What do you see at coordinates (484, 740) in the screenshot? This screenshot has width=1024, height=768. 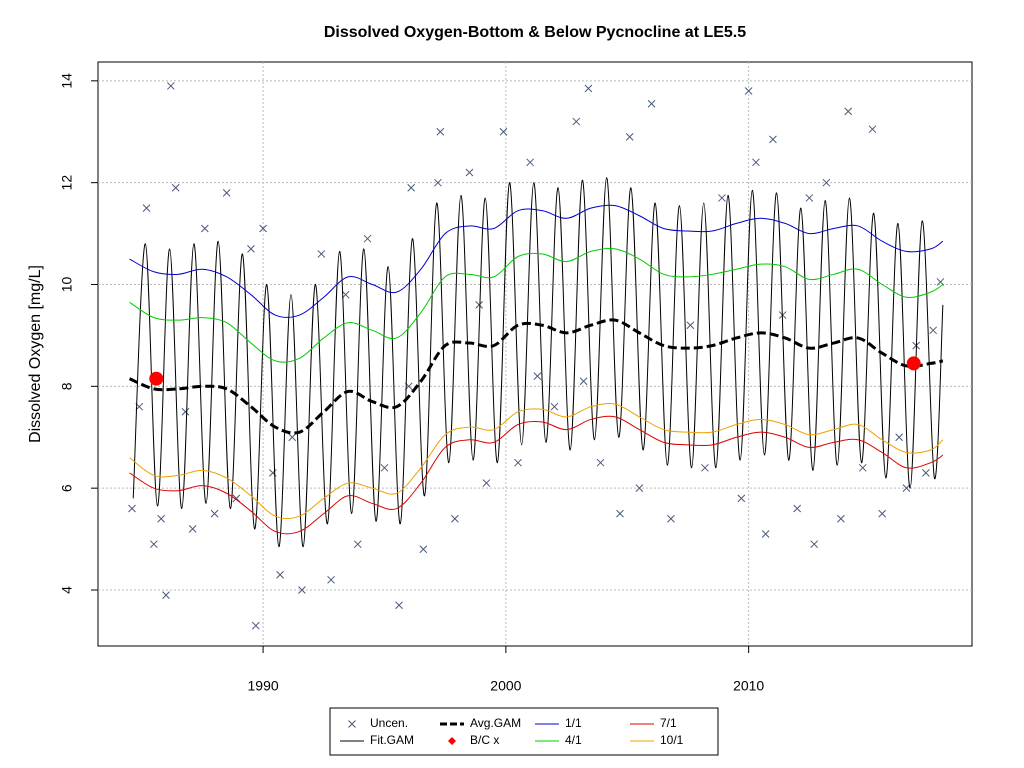 I see `legend-label: B/C x` at bounding box center [484, 740].